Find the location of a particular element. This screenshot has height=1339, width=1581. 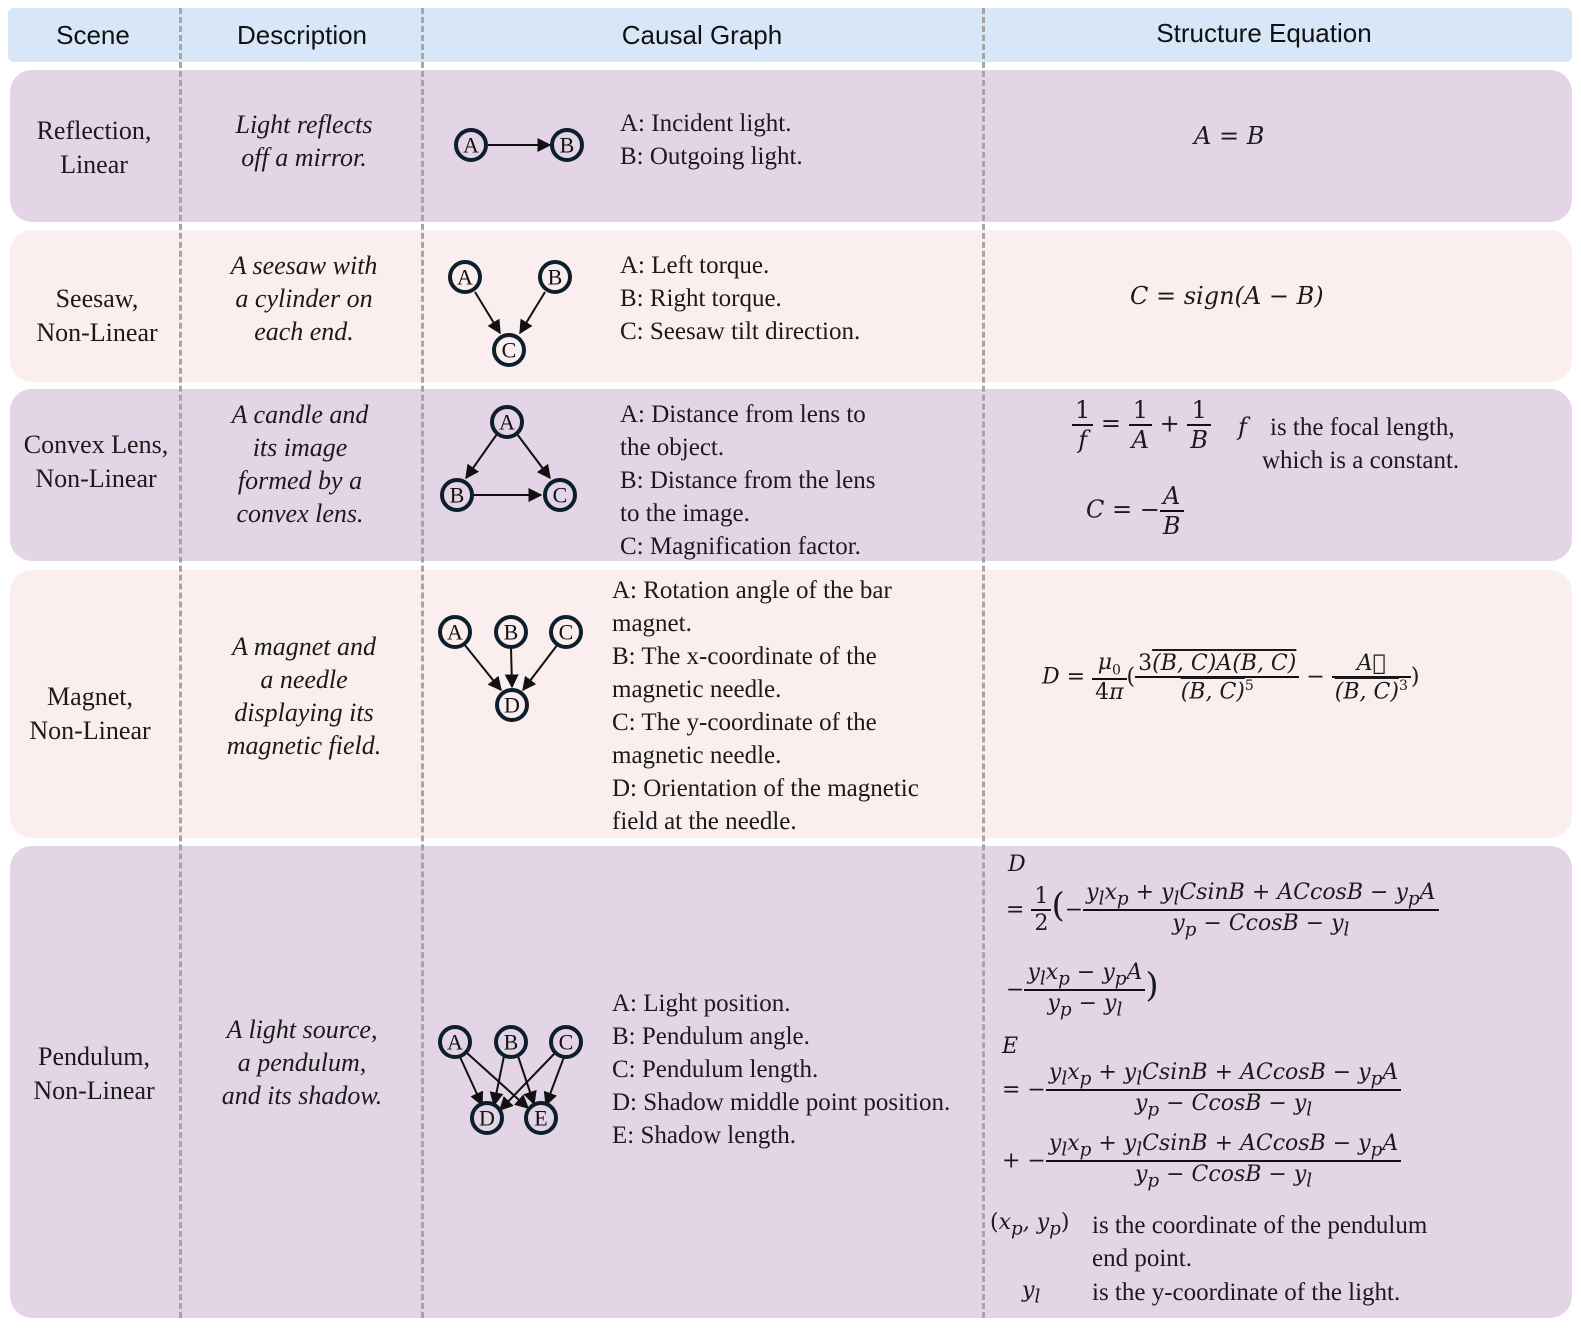

scene-label: Convex Lens, Non-Linear is located at coordinates (96, 462).